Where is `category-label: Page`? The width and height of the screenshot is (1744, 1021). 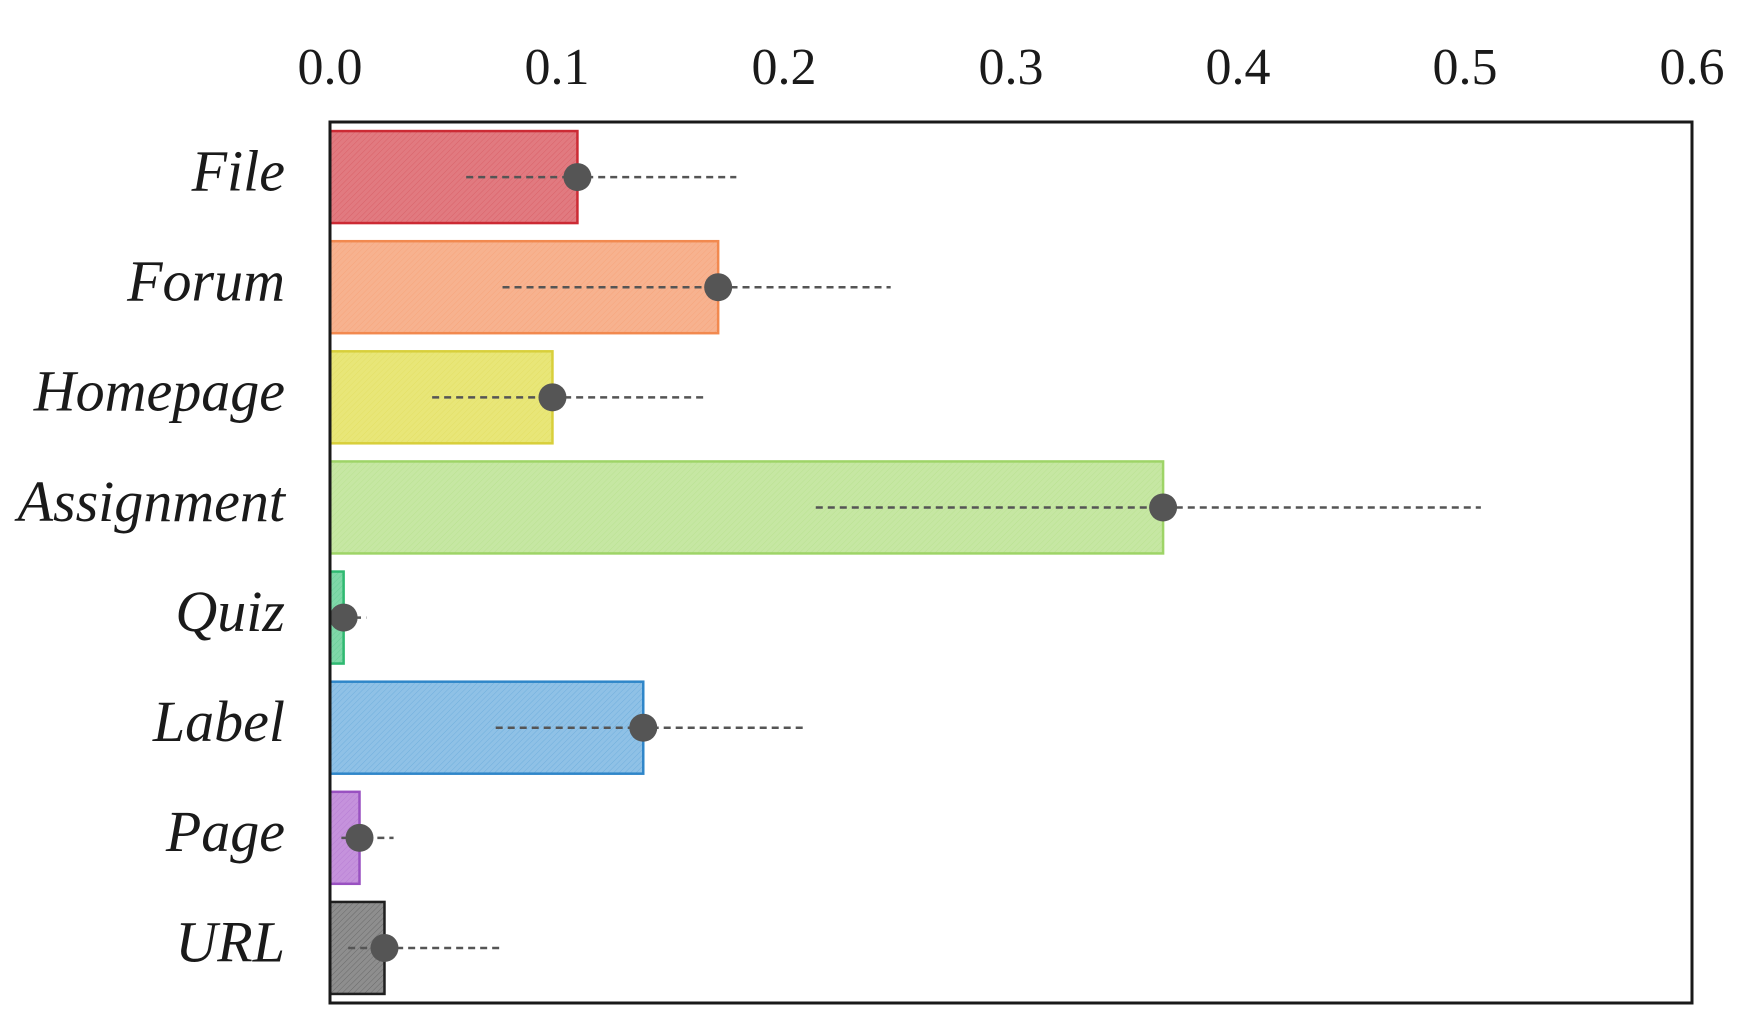
category-label: Page is located at coordinates (225, 831).